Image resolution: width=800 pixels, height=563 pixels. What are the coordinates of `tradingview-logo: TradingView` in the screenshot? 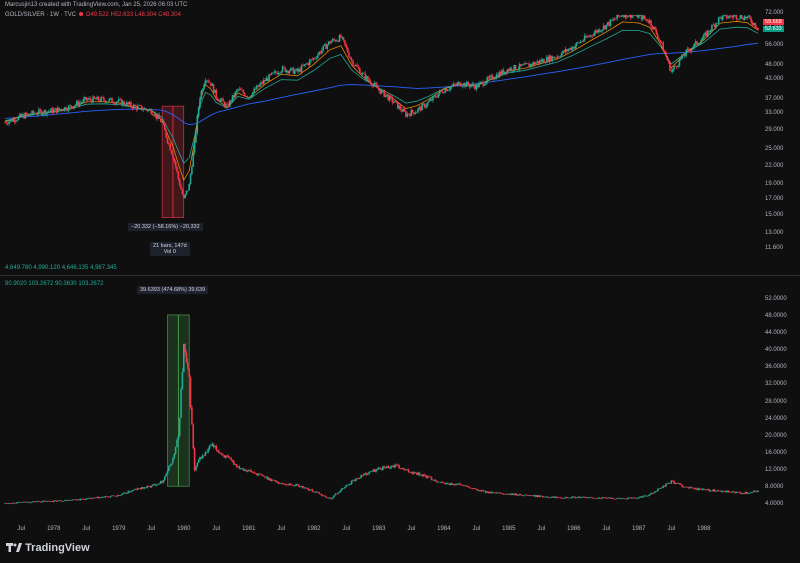 It's located at (48, 548).